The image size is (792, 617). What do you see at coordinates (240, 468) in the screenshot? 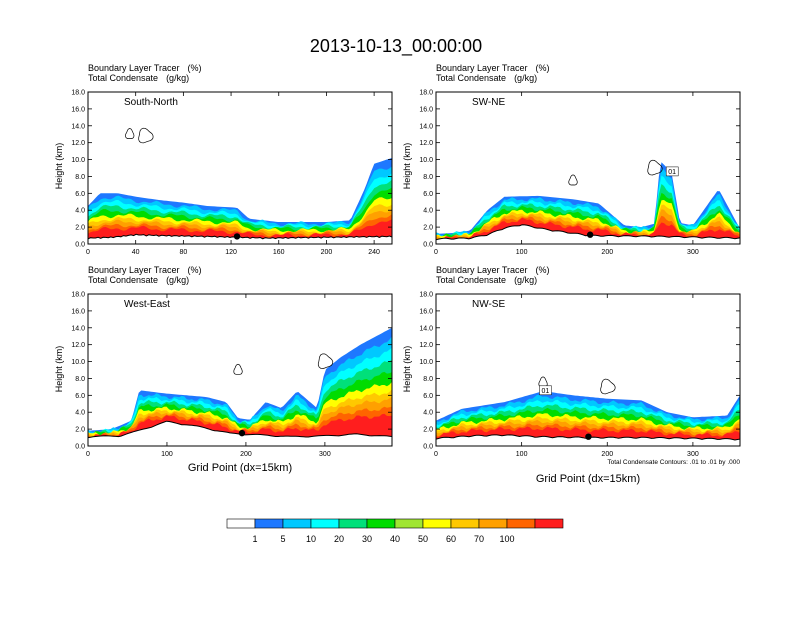
I see `panel-xlabel: Grid Point (dx=15km)` at bounding box center [240, 468].